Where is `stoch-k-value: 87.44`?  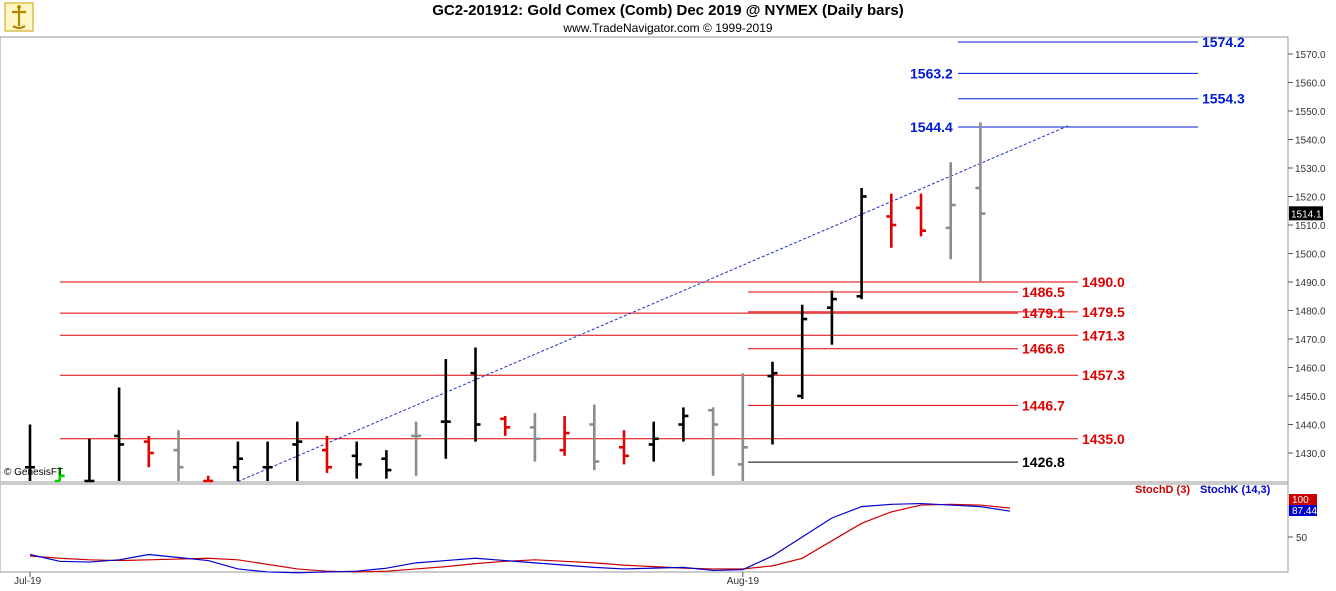 stoch-k-value: 87.44 is located at coordinates (1304, 511).